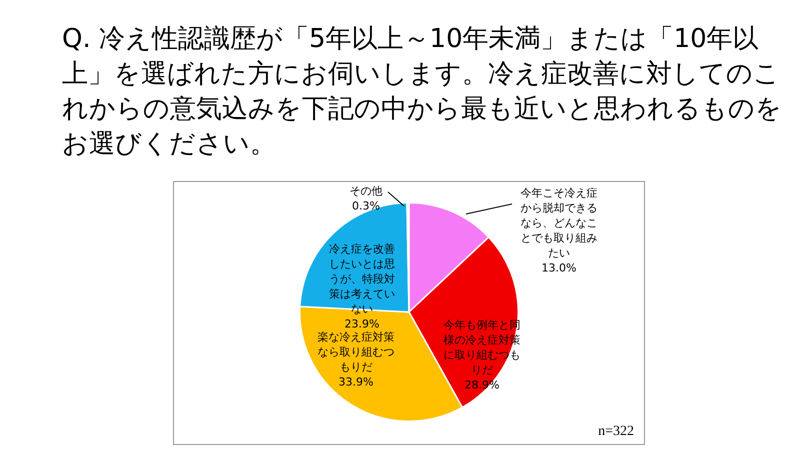 This screenshot has width=810, height=455. What do you see at coordinates (362, 279) in the screenshot?
I see `slice-label: 冷え症を改善したいとは思うが、特段対策は考えていない` at bounding box center [362, 279].